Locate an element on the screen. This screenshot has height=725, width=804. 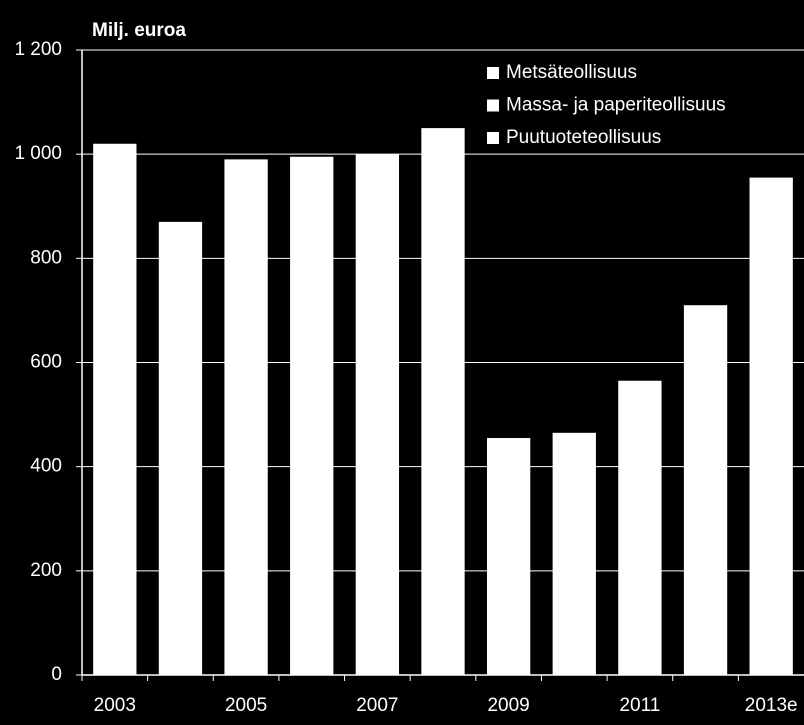
x-tick-label: 2005 is located at coordinates (246, 705).